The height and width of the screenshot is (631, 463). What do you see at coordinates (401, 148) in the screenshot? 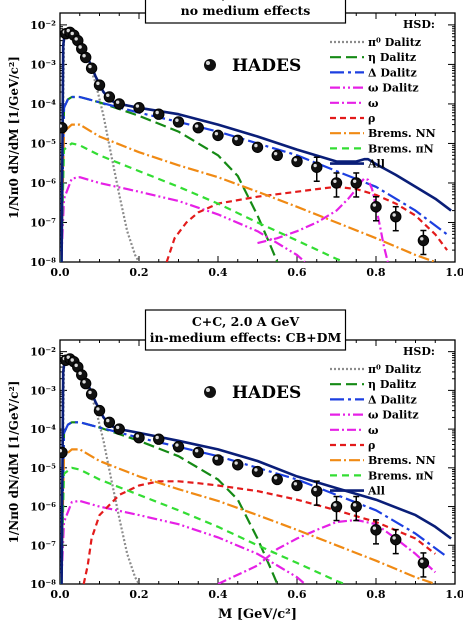
I see `legend-label-brems_pin: Brems. πN` at bounding box center [401, 148].